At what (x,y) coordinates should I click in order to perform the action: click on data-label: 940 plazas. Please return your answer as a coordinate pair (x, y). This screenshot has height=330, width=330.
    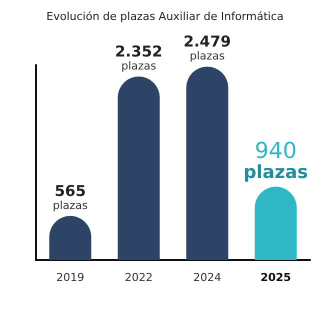
    Looking at the image, I should click on (275, 161).